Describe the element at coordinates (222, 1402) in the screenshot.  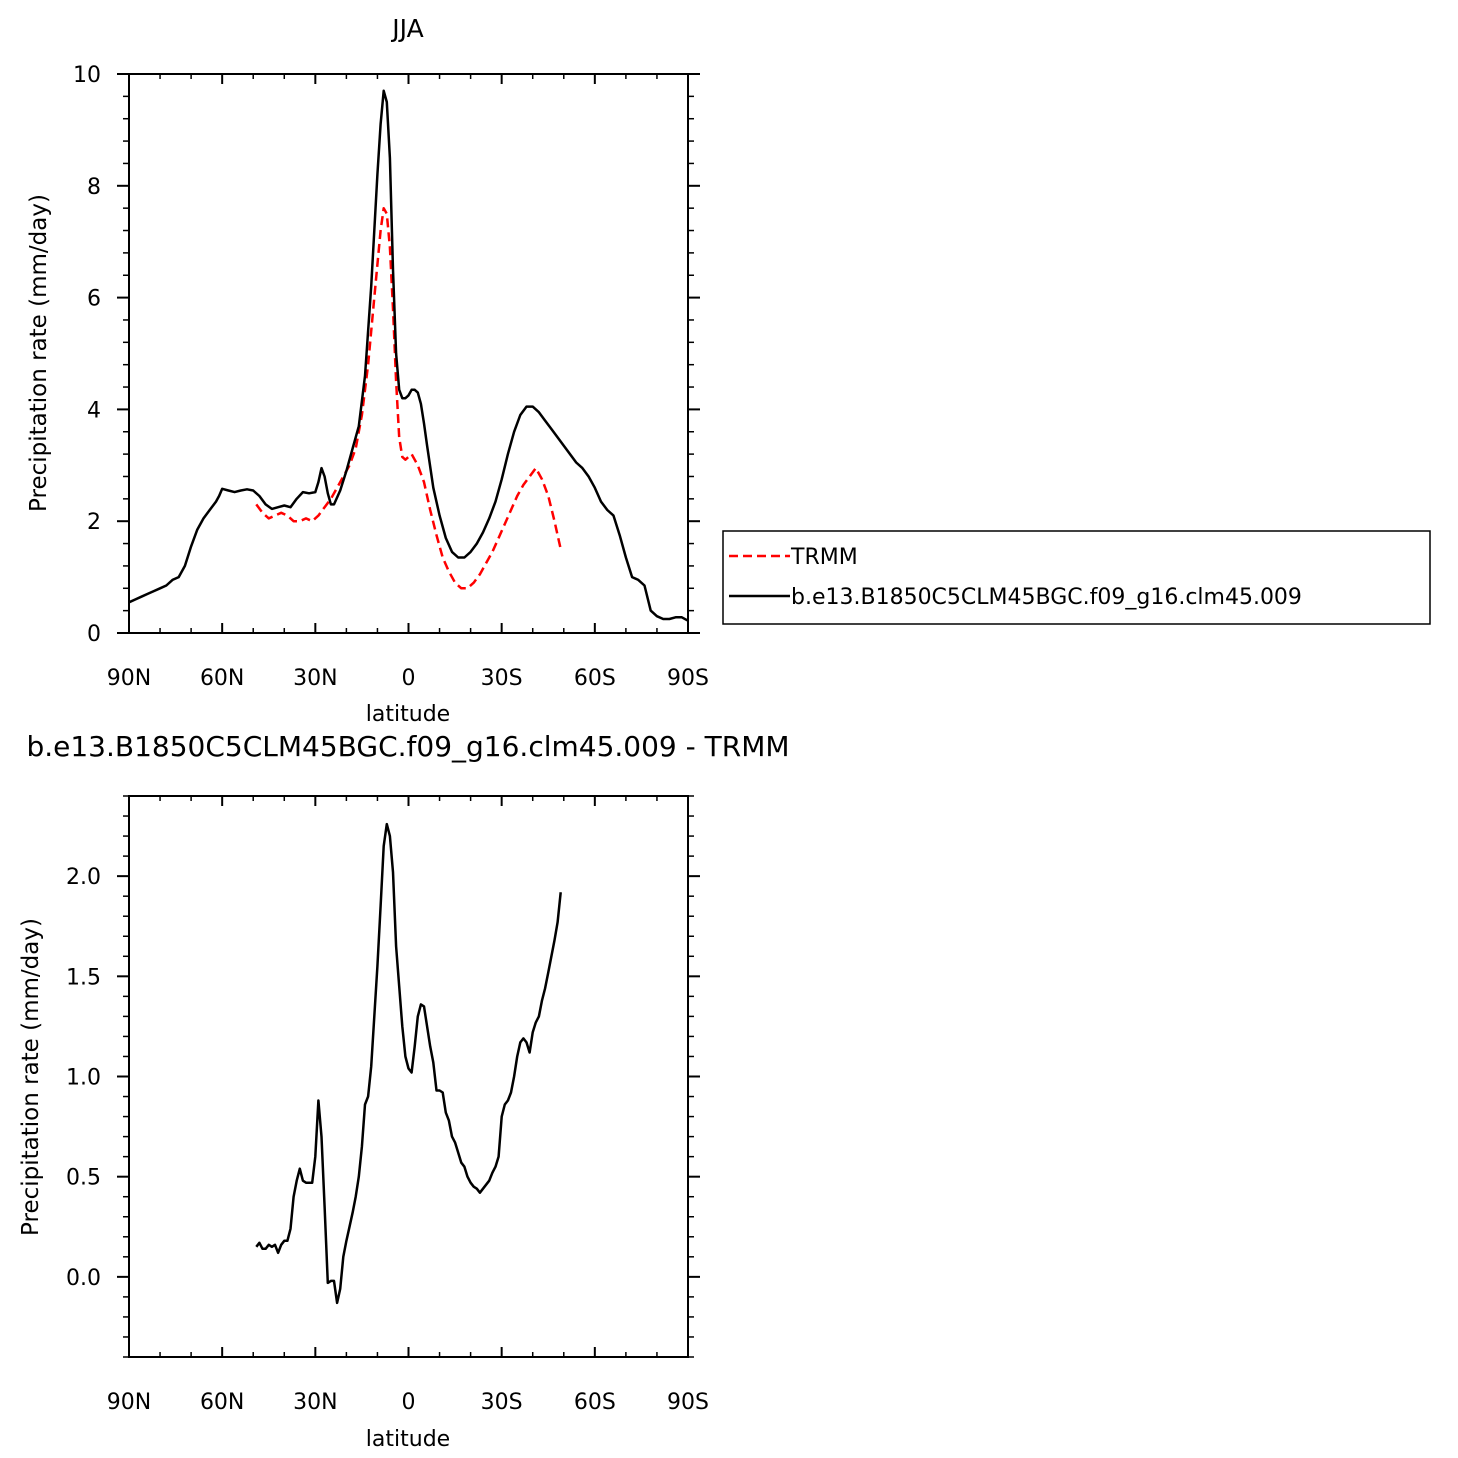
I see `bottom-x-tick-label: 60N` at that location.